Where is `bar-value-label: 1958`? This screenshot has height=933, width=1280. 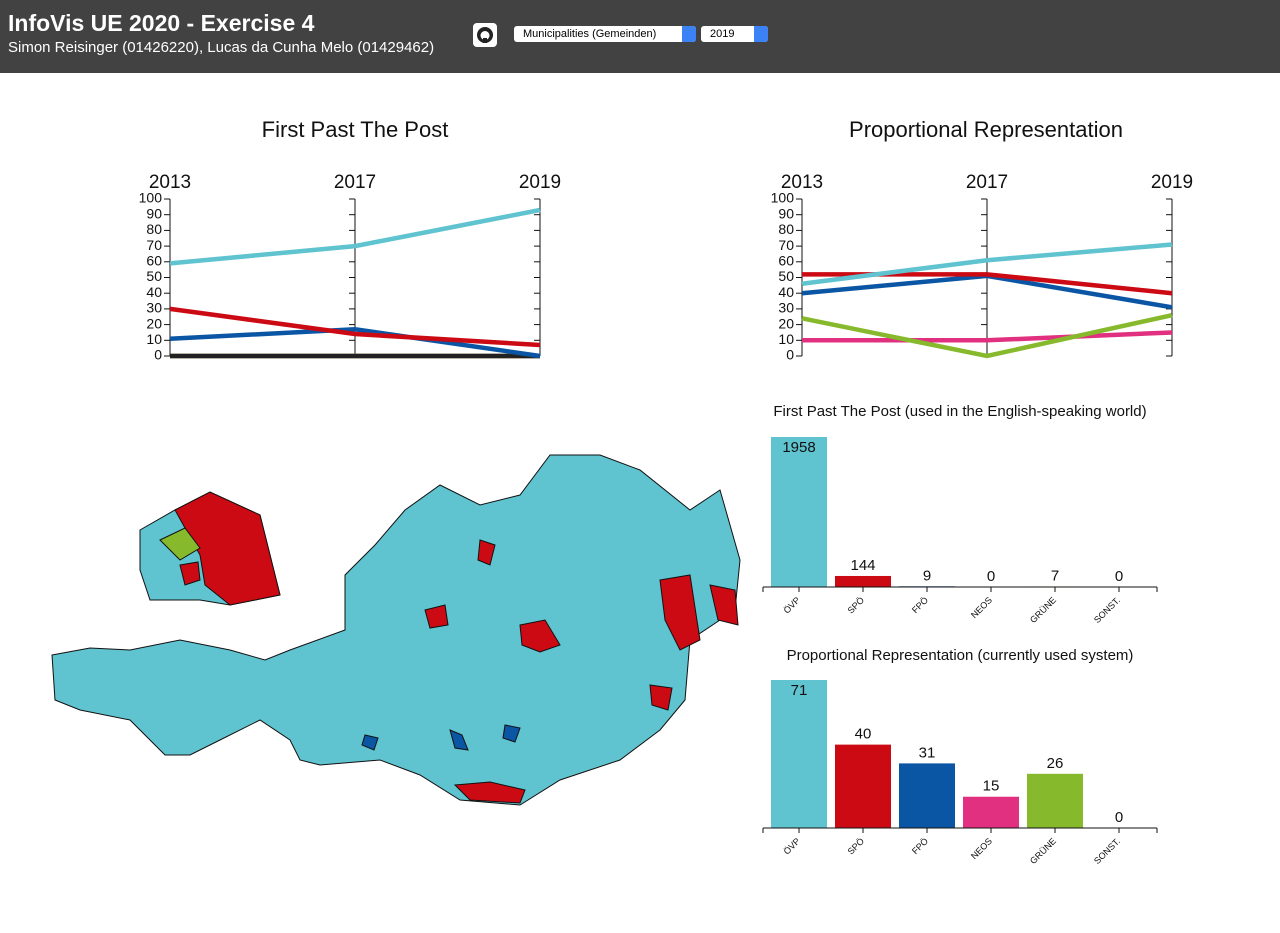 bar-value-label: 1958 is located at coordinates (798, 447).